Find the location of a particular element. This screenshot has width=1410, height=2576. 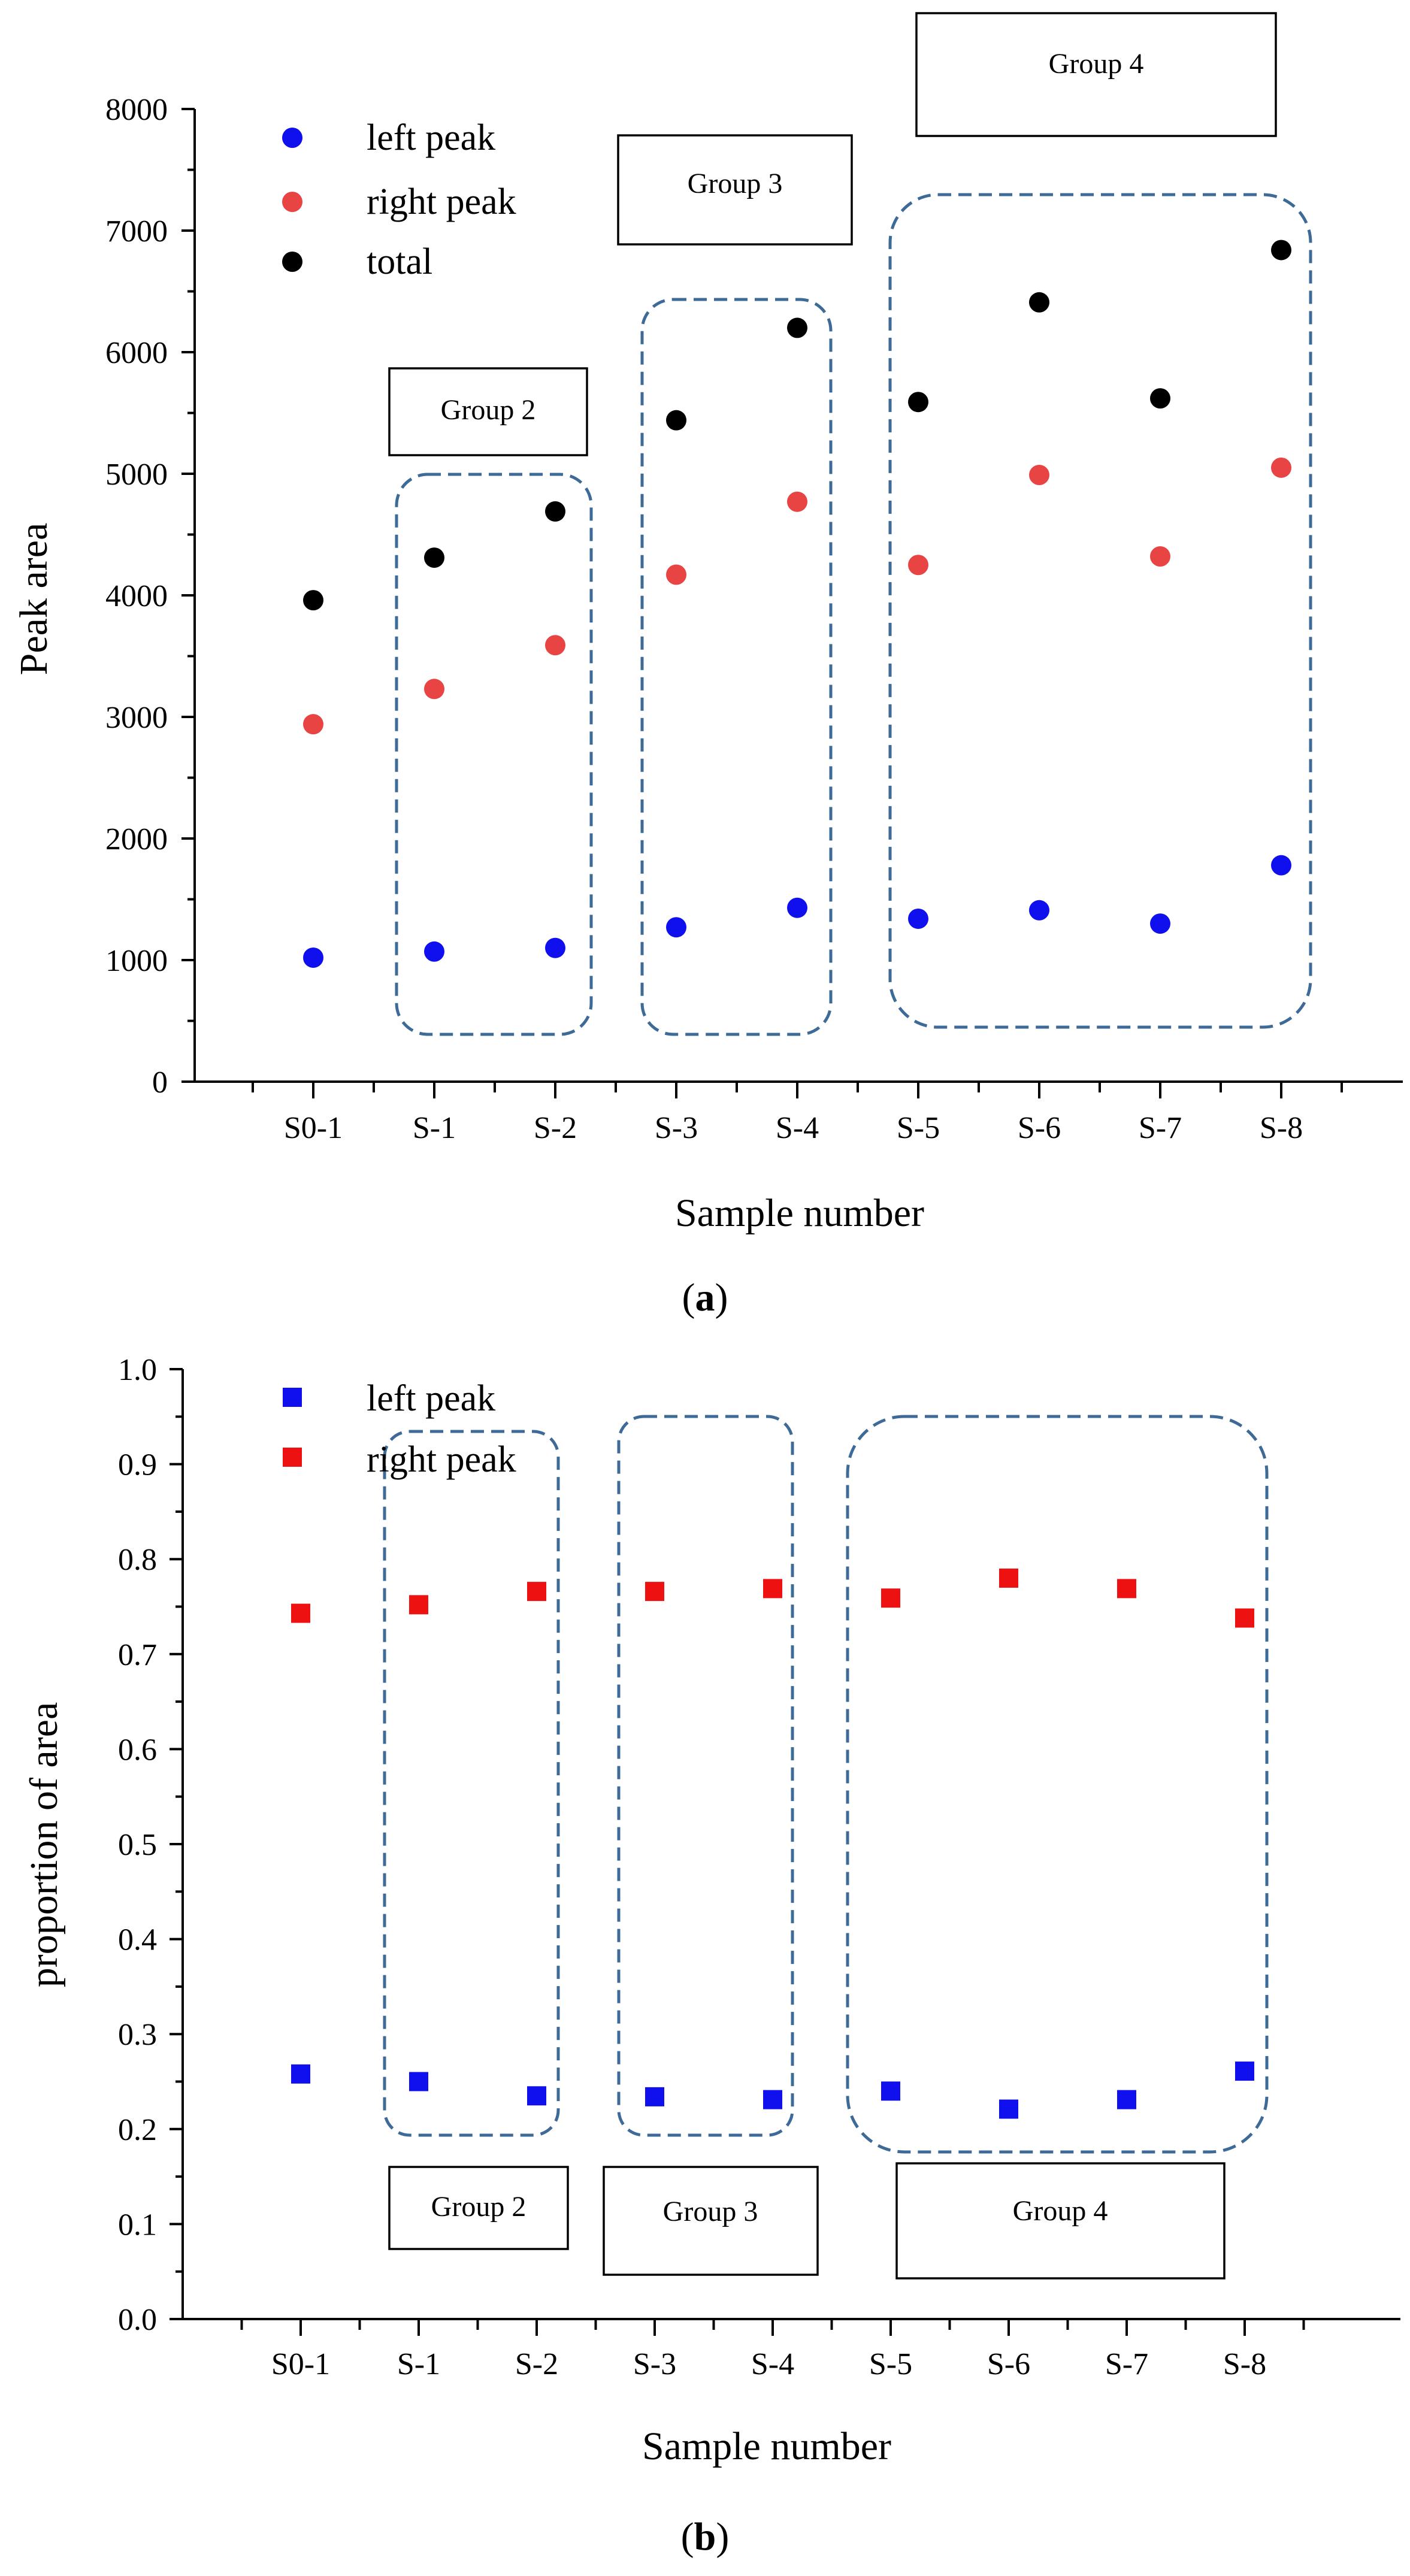

panel-b-x-tick-label: S-6 is located at coordinates (1008, 2364).